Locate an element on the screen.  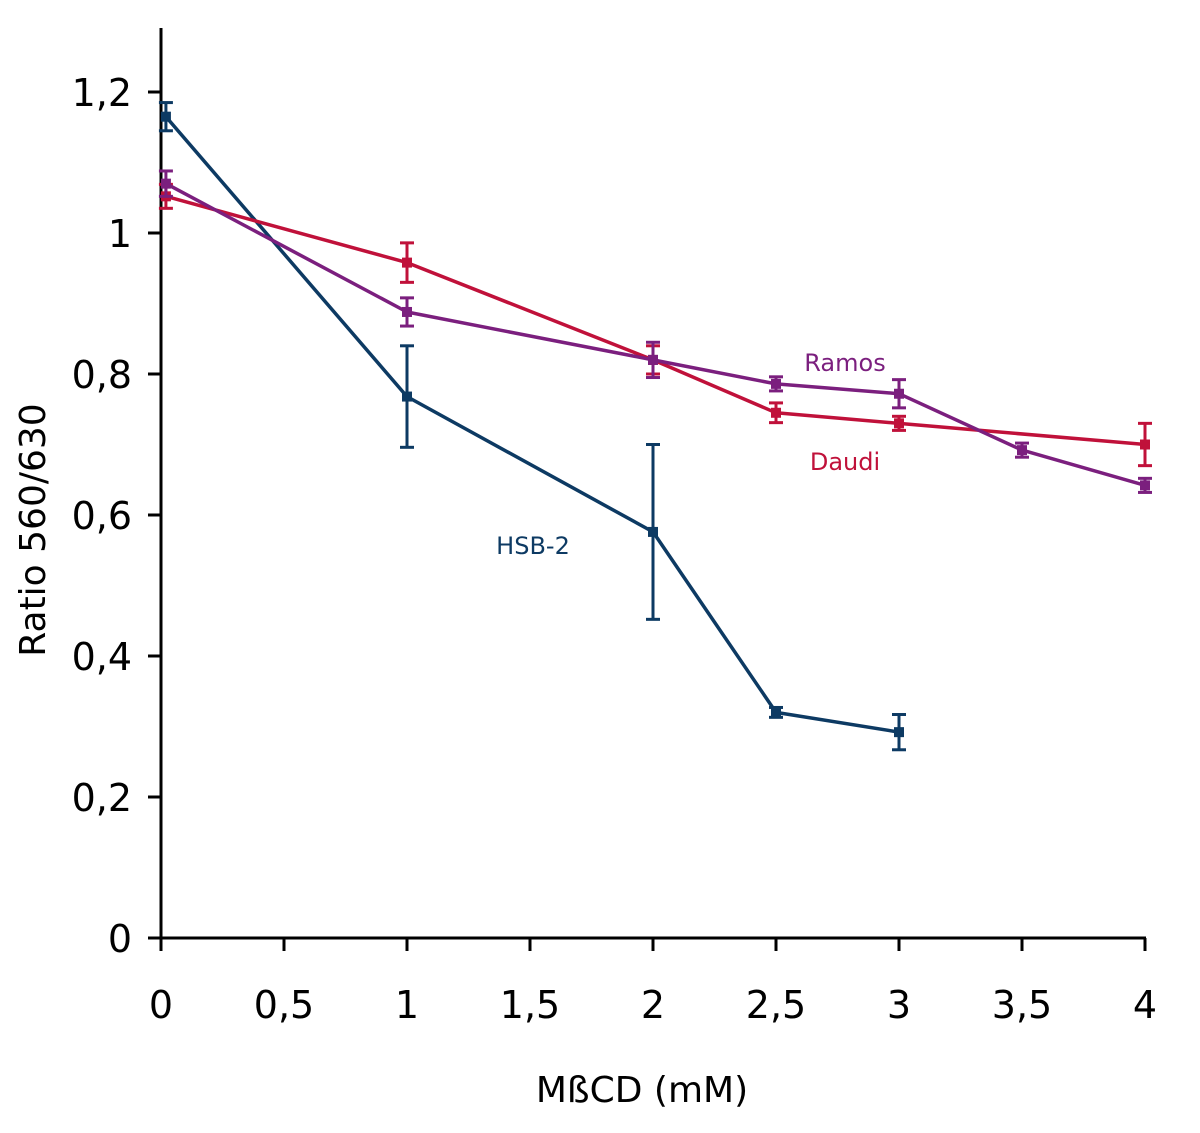
y-tick-label: 0,6 is located at coordinates (102, 516).